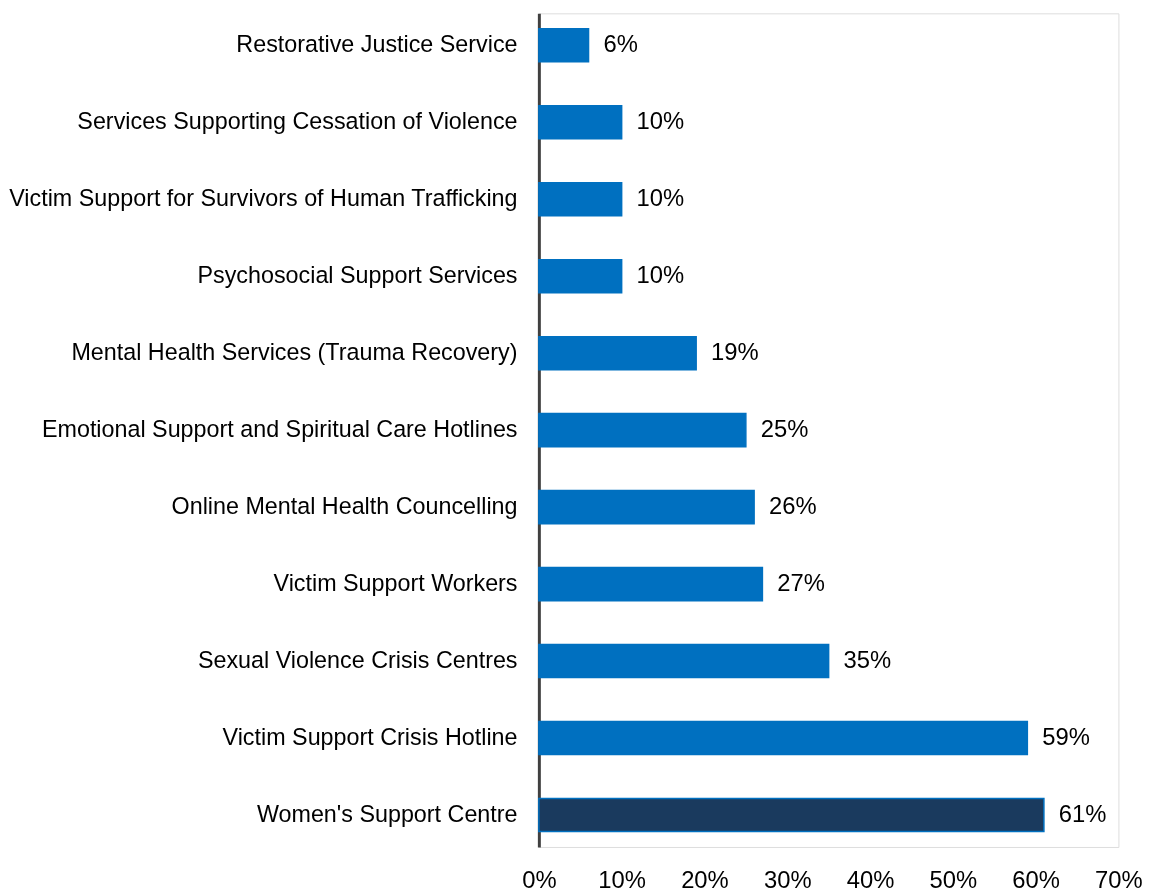 The height and width of the screenshot is (895, 1173). Describe the element at coordinates (263, 198) in the screenshot. I see `y-tick-label: Victim Support for Survivors of Human Trafficking` at that location.